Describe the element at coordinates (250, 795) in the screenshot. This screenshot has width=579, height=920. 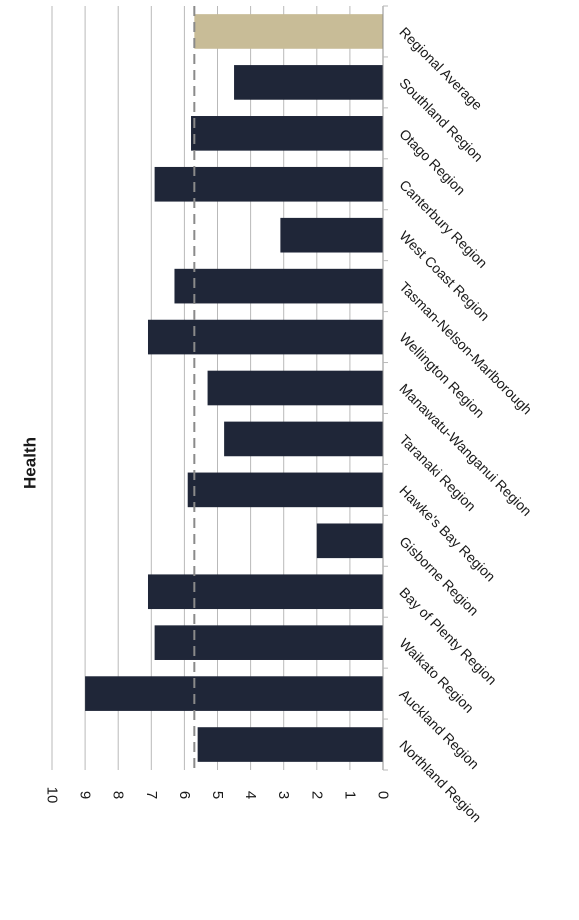
I see `tick-label-4: 4` at that location.